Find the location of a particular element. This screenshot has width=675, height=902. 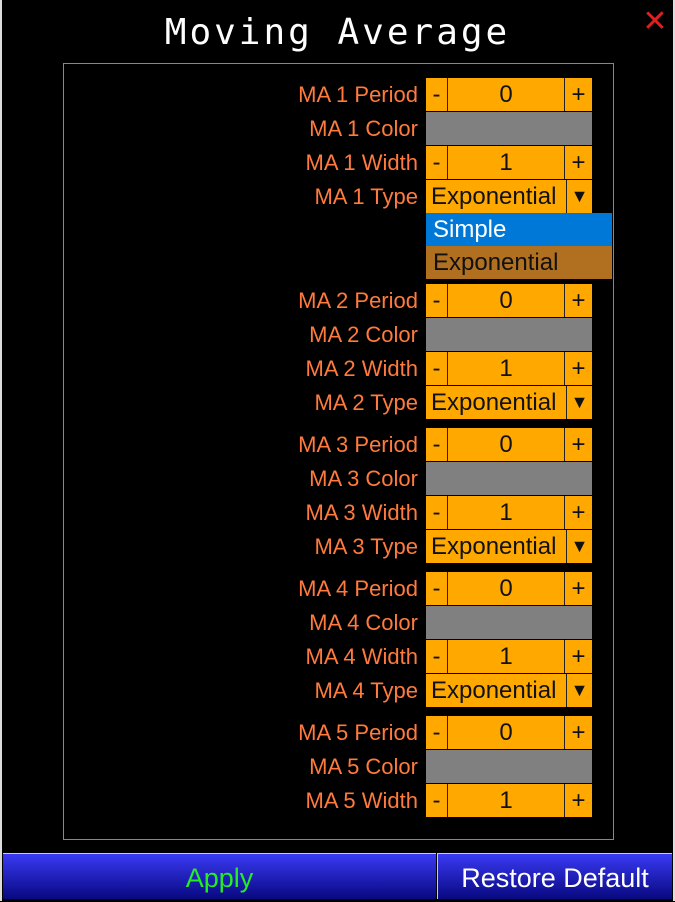

ma-3-color-row: MA 3 Color is located at coordinates (338, 478).